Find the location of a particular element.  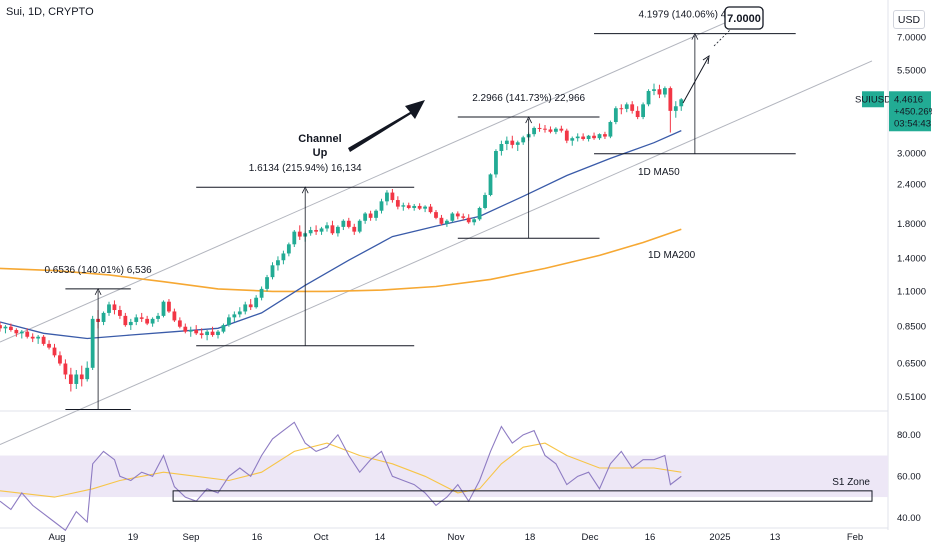

projection-arrow-line is located at coordinates (695, 80).